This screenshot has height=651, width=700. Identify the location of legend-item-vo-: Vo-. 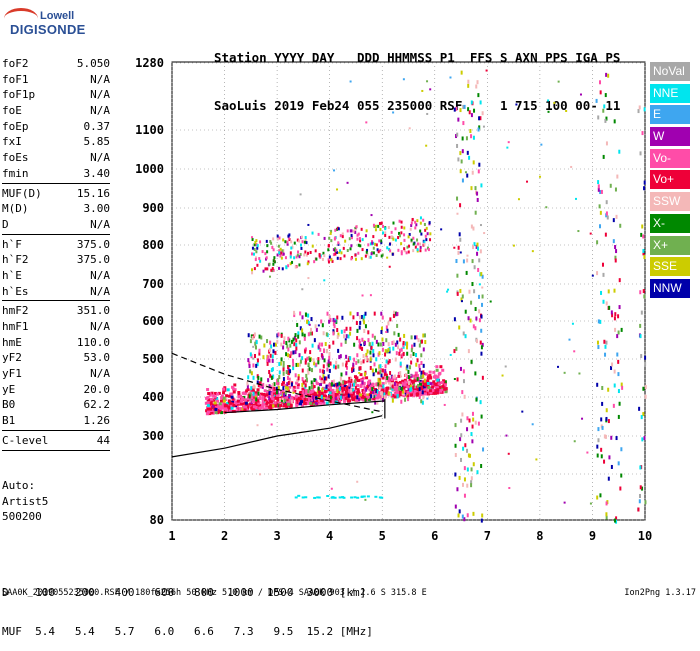
(670, 158).